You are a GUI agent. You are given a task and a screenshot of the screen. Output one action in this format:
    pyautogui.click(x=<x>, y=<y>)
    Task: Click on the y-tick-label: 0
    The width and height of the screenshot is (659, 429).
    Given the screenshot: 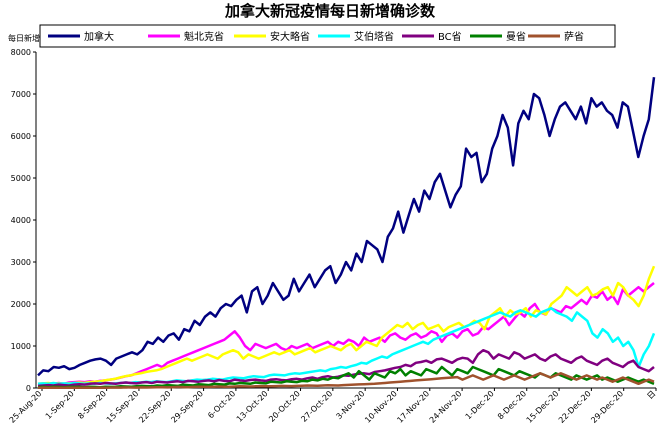 What is the action you would take?
    pyautogui.click(x=28, y=388)
    